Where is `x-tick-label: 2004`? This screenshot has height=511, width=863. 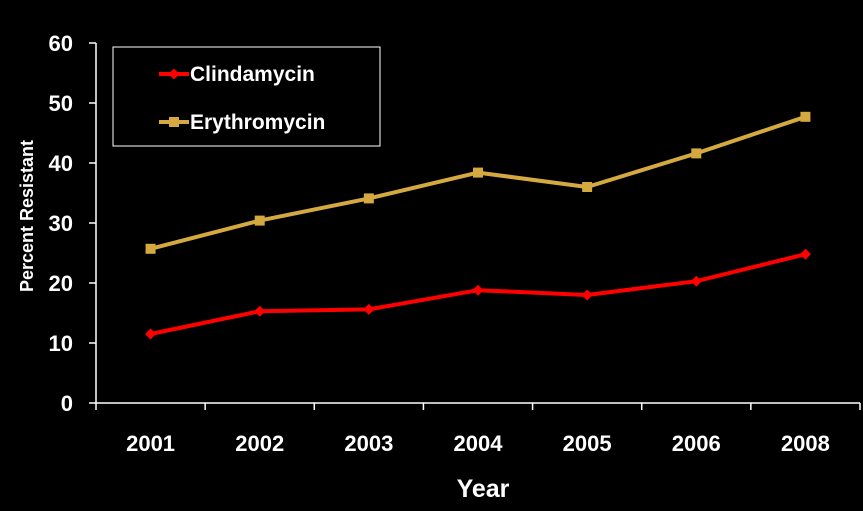 x-tick-label: 2004 is located at coordinates (479, 443).